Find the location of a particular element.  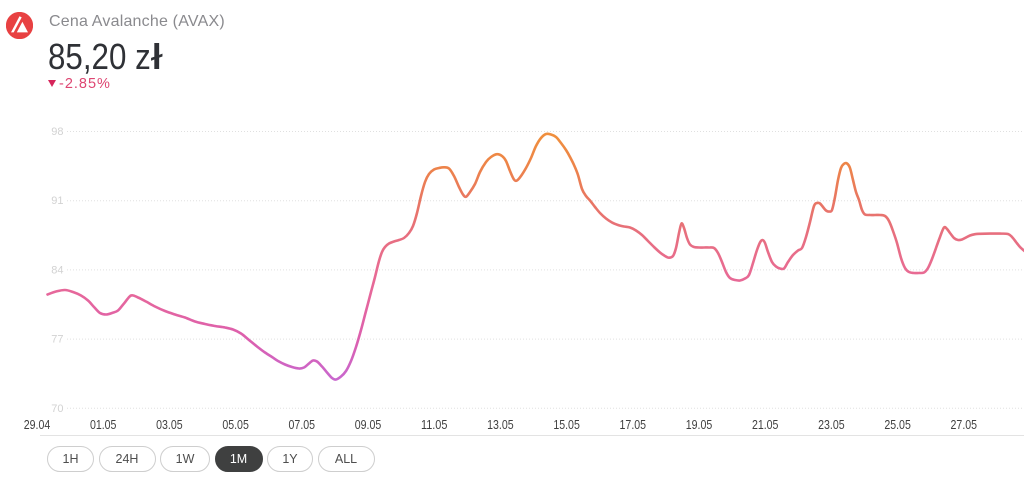

svg-text: 19.05 is located at coordinates (699, 424).